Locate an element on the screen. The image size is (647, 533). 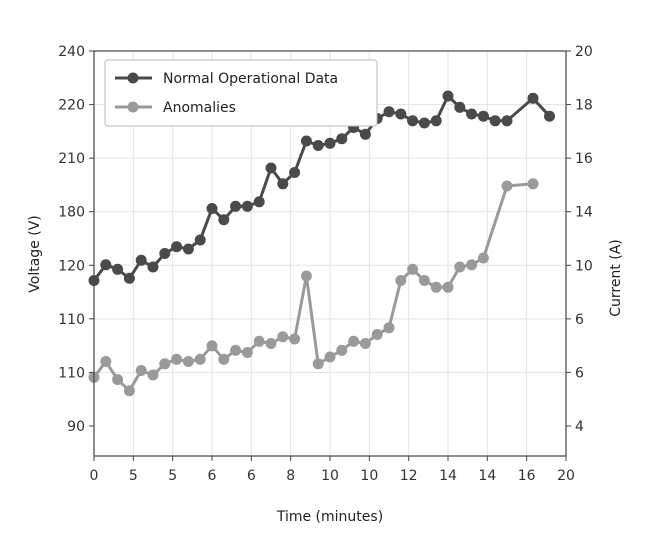
right-tick-label: 14 is located at coordinates (584, 213).